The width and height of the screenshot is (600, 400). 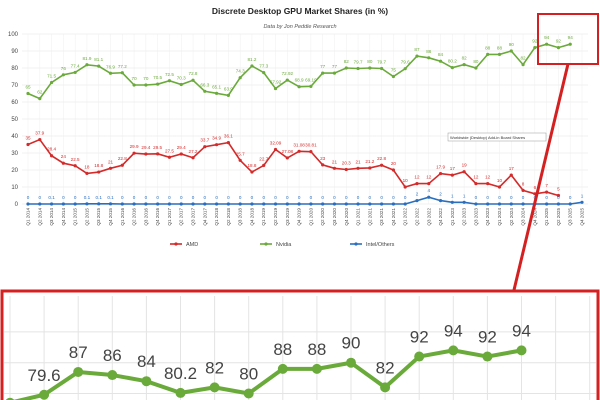 What do you see at coordinates (582, 217) in the screenshot?
I see `x-tick-label: Q4 2025` at bounding box center [582, 217].